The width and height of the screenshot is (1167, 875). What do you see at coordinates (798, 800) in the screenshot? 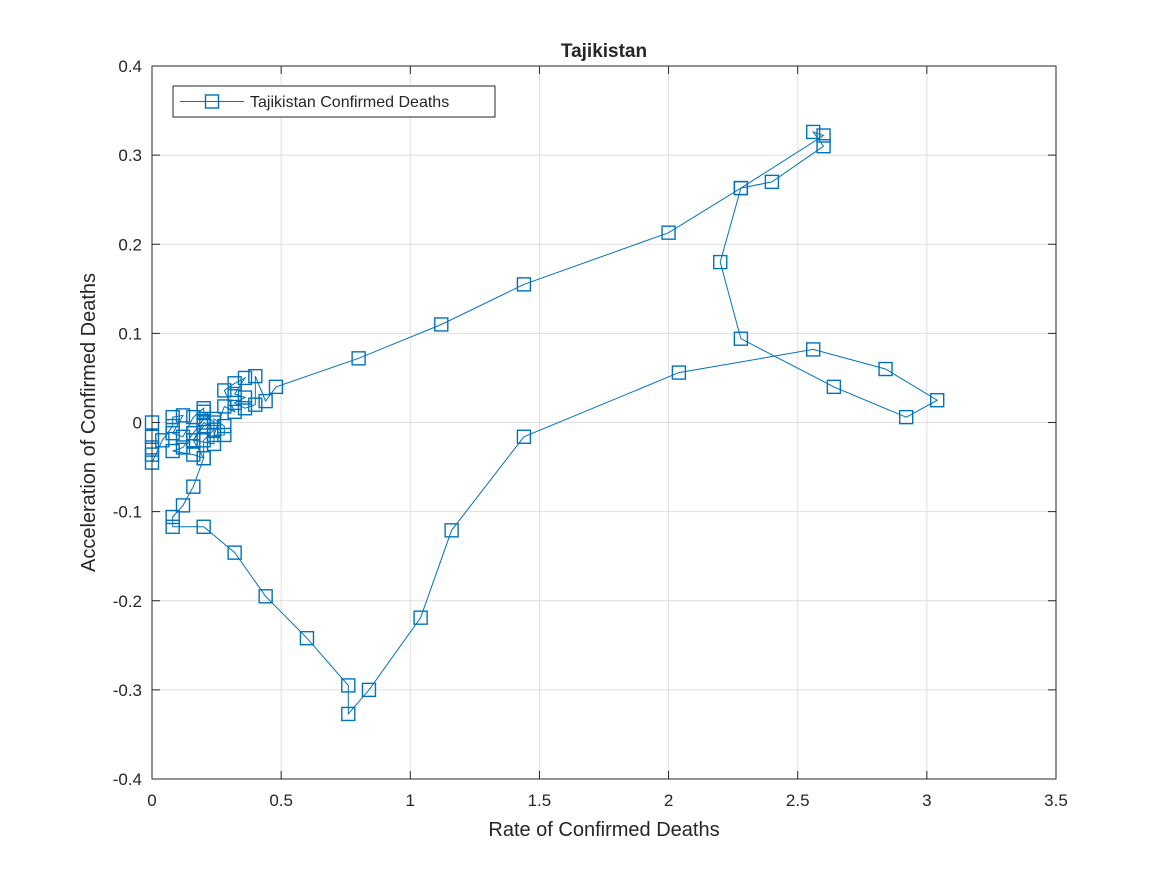
I see `x-tick-label: 2.5` at bounding box center [798, 800].